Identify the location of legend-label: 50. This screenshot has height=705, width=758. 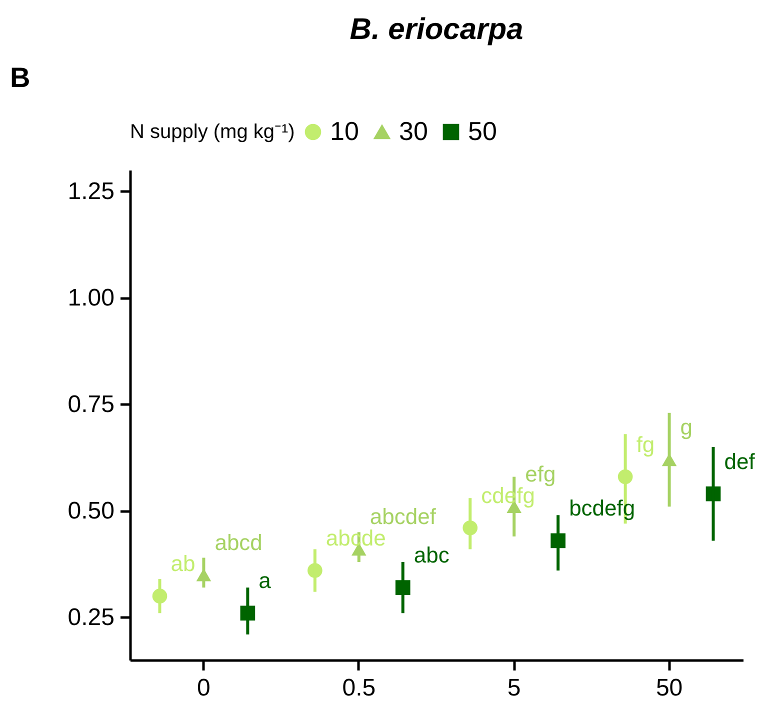
(482, 131).